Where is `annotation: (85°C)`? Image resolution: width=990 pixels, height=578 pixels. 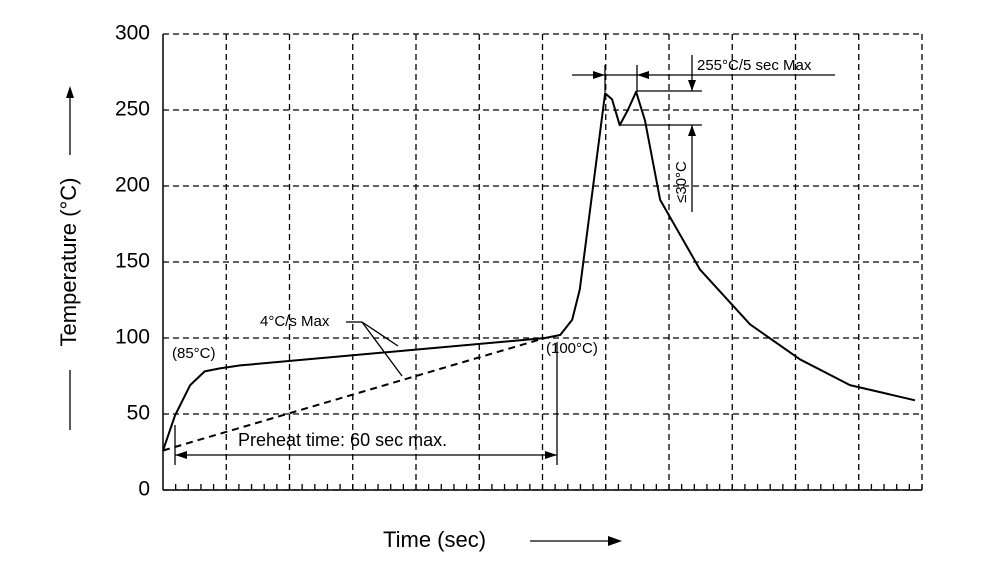
annotation: (85°C) is located at coordinates (194, 353).